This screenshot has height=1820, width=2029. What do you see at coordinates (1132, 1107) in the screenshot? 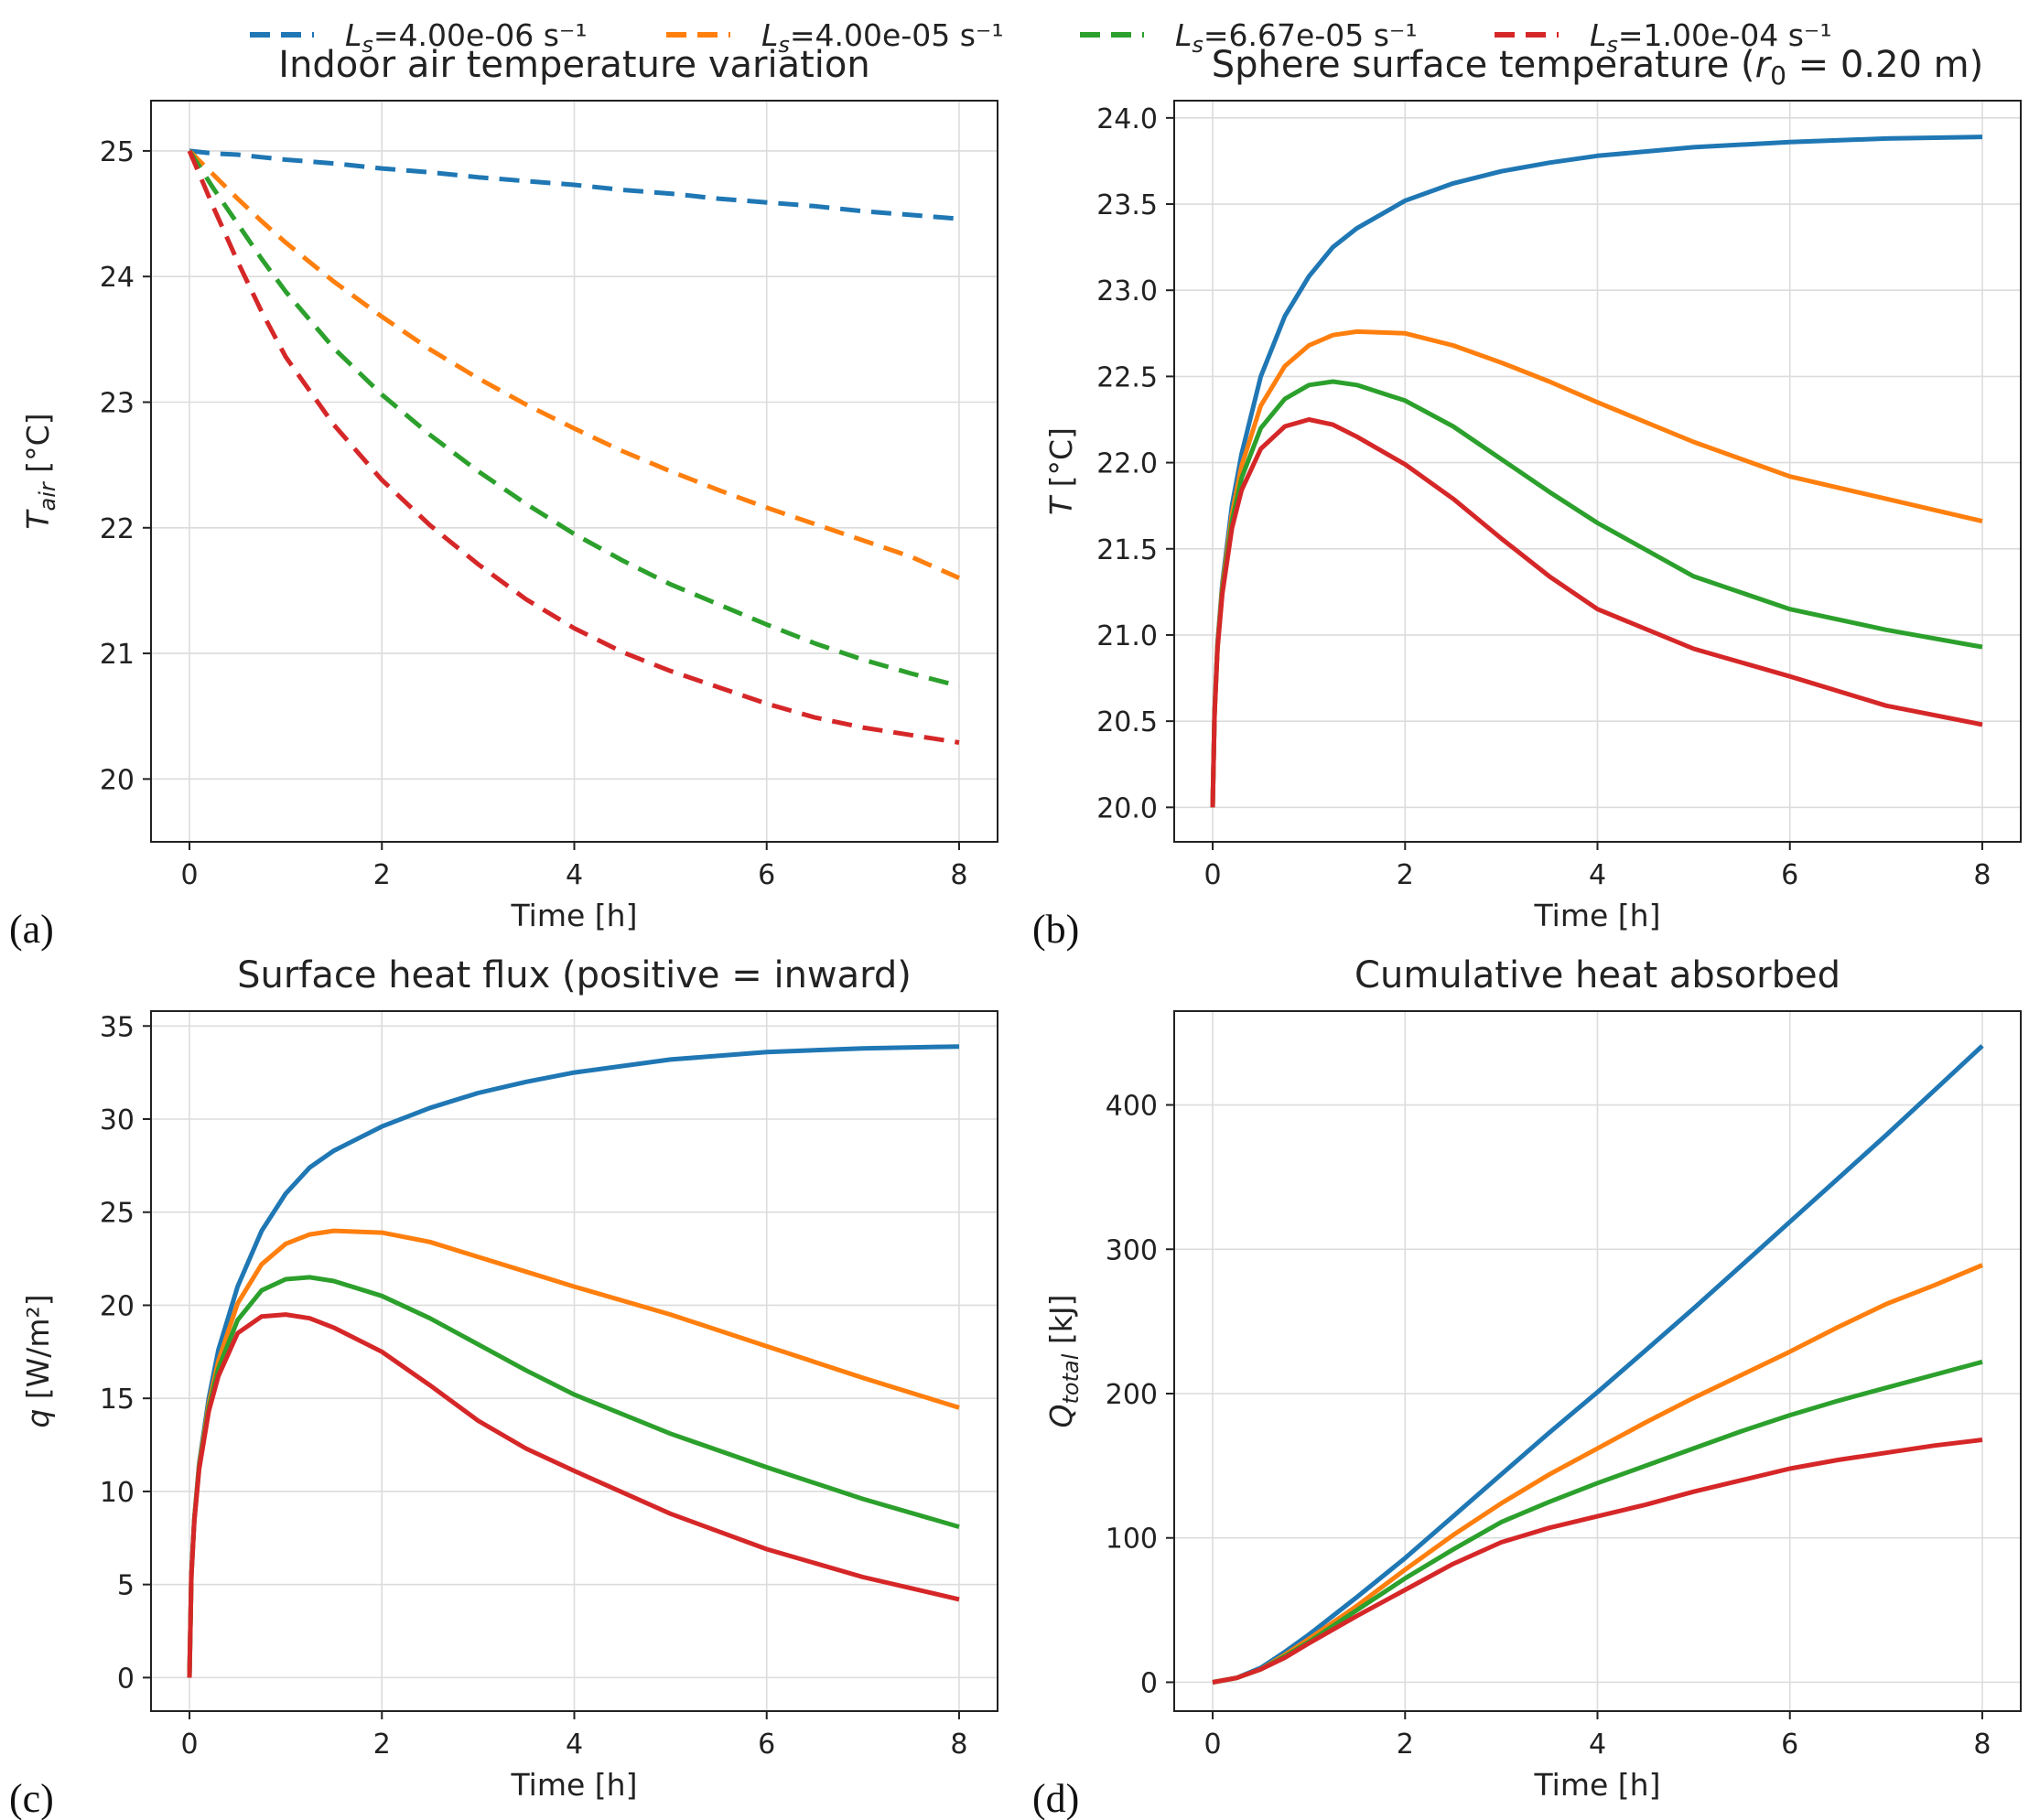
I see `y-tick-label: 400` at bounding box center [1132, 1107].